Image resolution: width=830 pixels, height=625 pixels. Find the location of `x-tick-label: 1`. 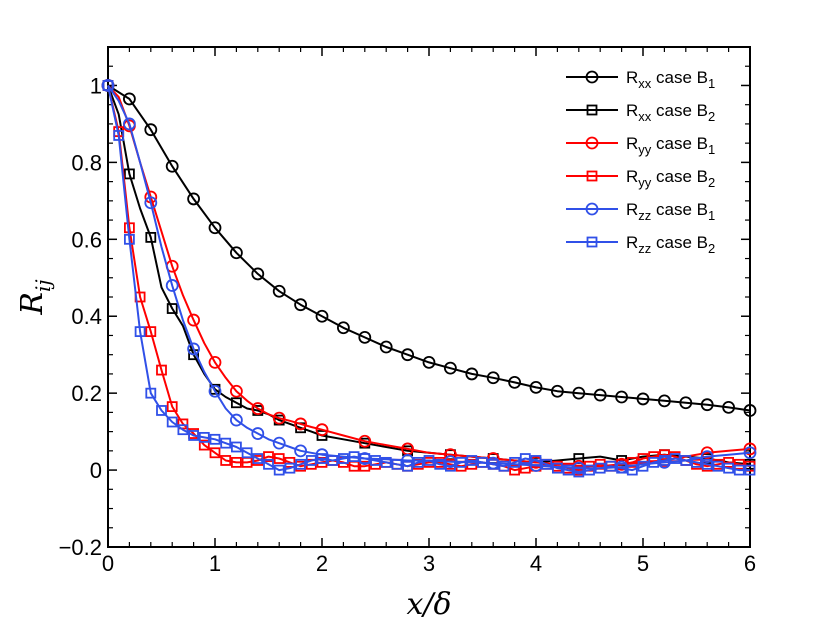

x-tick-label: 1 is located at coordinates (215, 563).